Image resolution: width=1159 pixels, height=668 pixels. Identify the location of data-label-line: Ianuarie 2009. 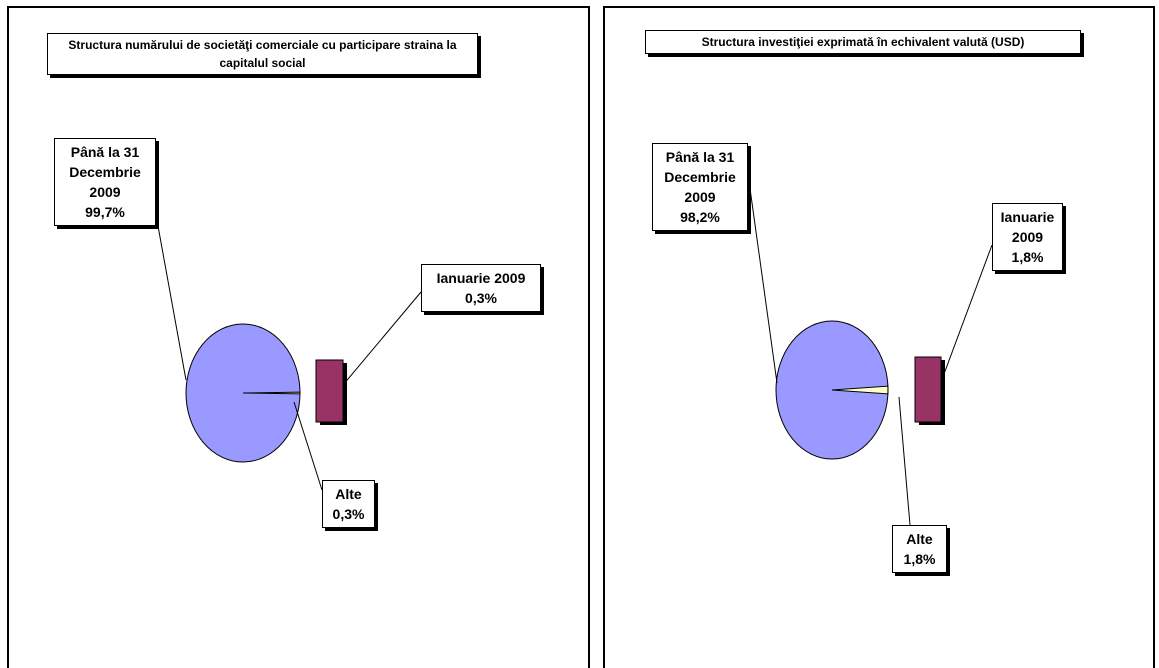
(481, 278).